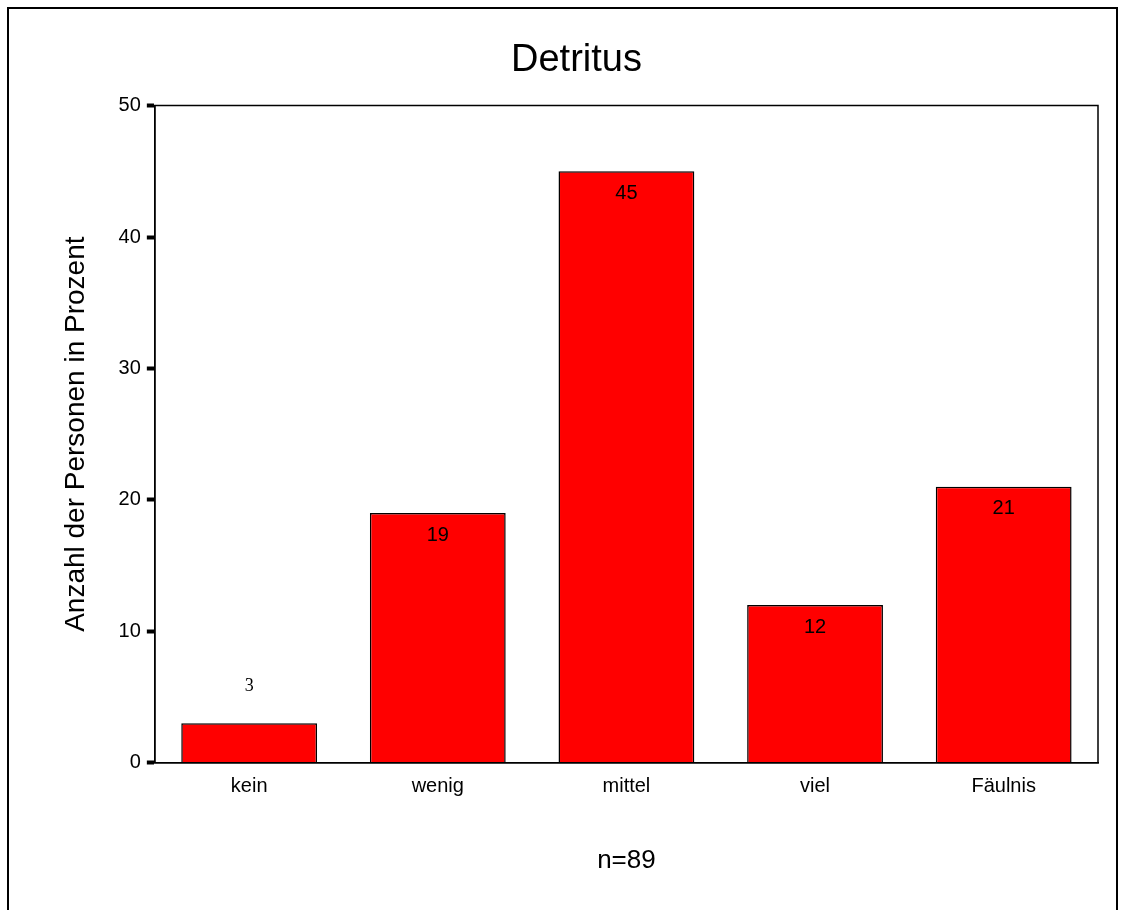 This screenshot has width=1128, height=910. What do you see at coordinates (249, 785) in the screenshot?
I see `x-tick-label: kein` at bounding box center [249, 785].